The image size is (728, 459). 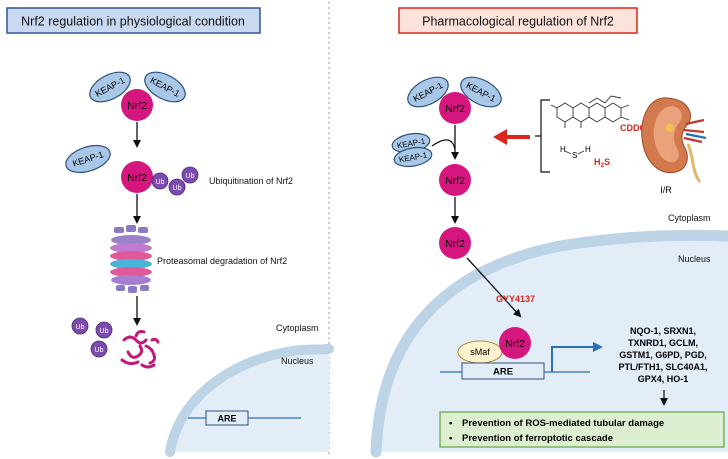 I want to click on keap1-nrf2-complex-right: KEAP-1 KEAP-1 Nrf2, so click(x=454, y=100).